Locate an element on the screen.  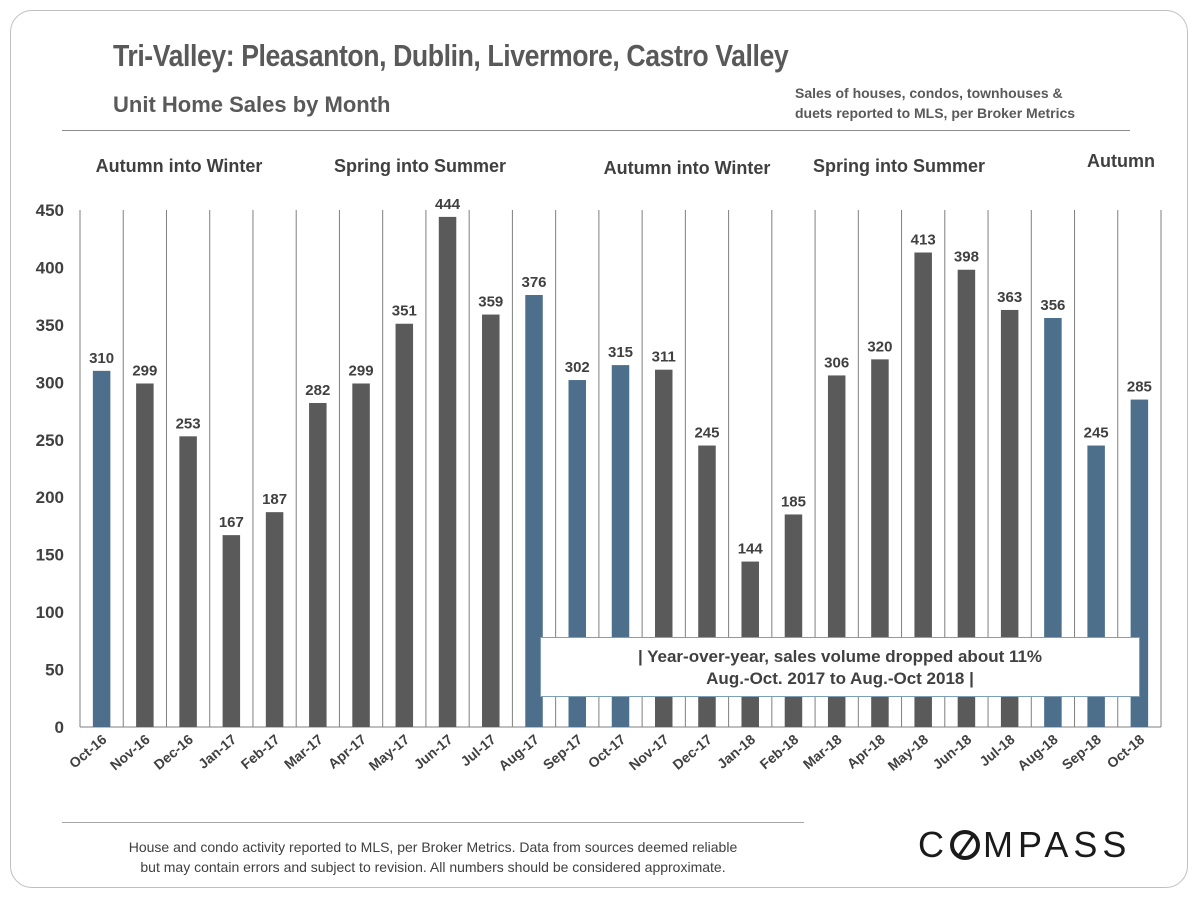
x-tick-label: Oct-17 is located at coordinates (607, 751).